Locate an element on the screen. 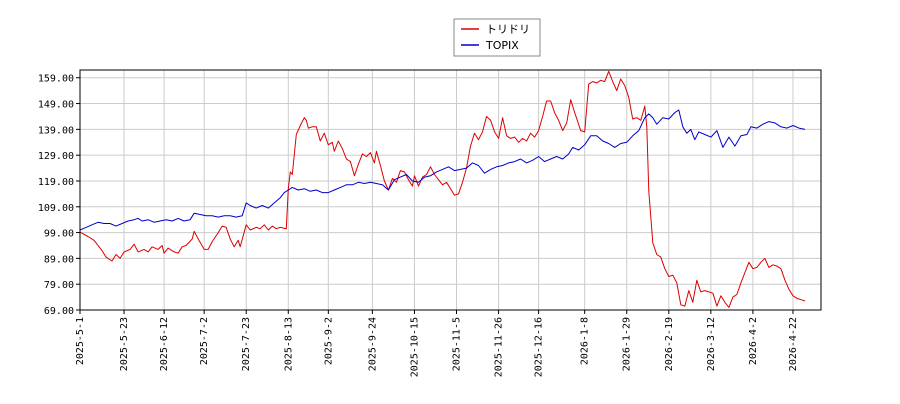  x-tick-label: 2026-2-19 is located at coordinates (669, 344).